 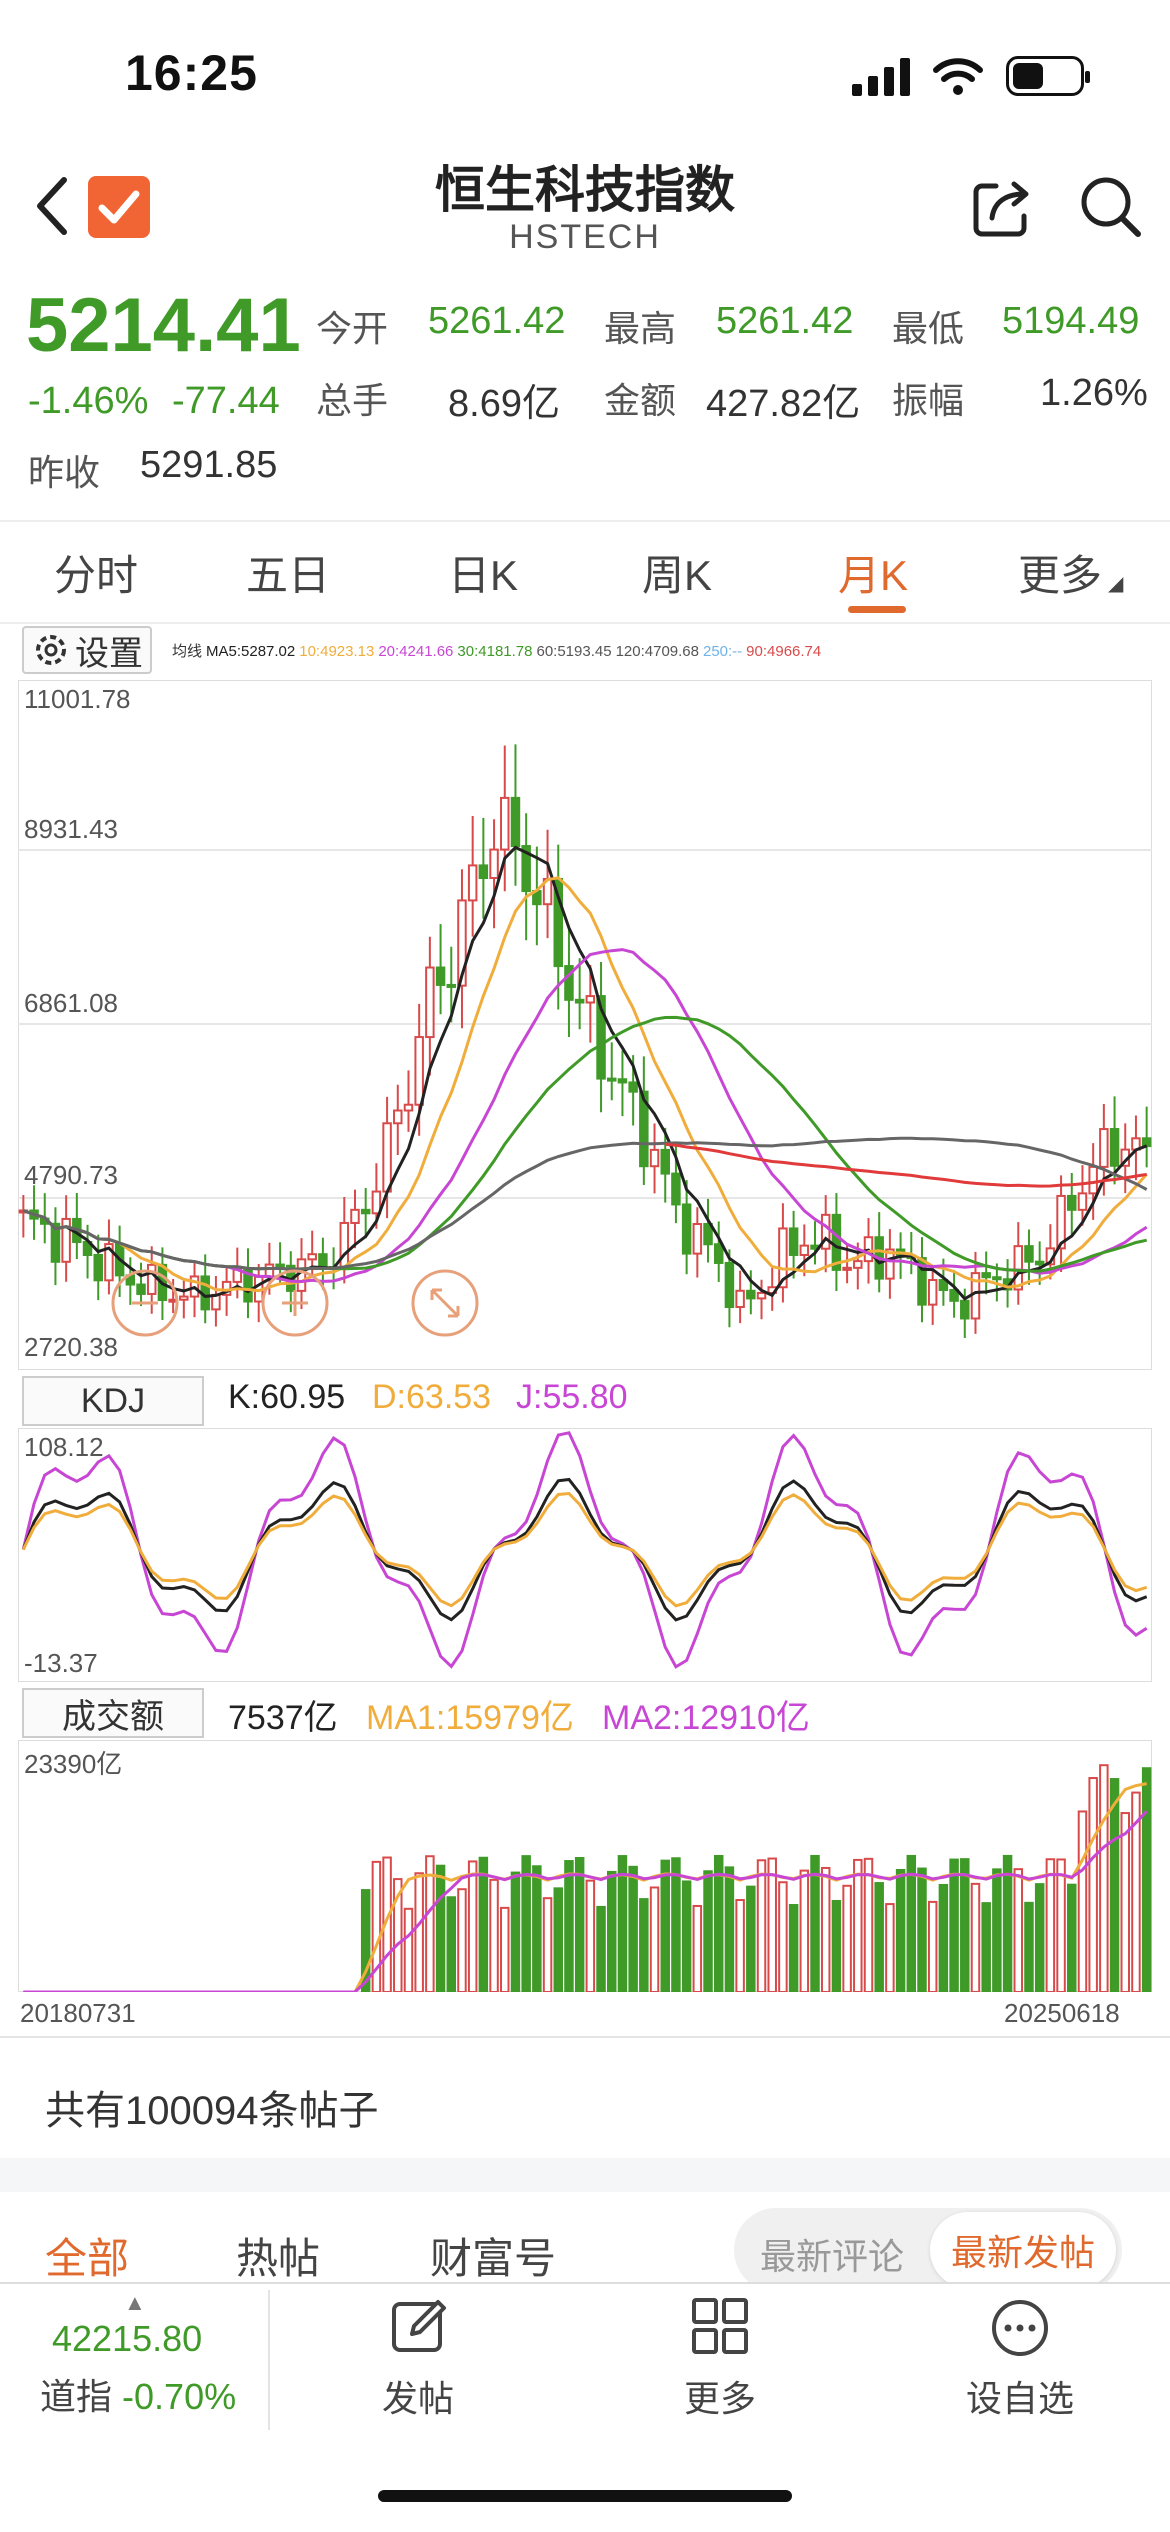 What do you see at coordinates (295, 1303) in the screenshot?
I see `zoom-in-button` at bounding box center [295, 1303].